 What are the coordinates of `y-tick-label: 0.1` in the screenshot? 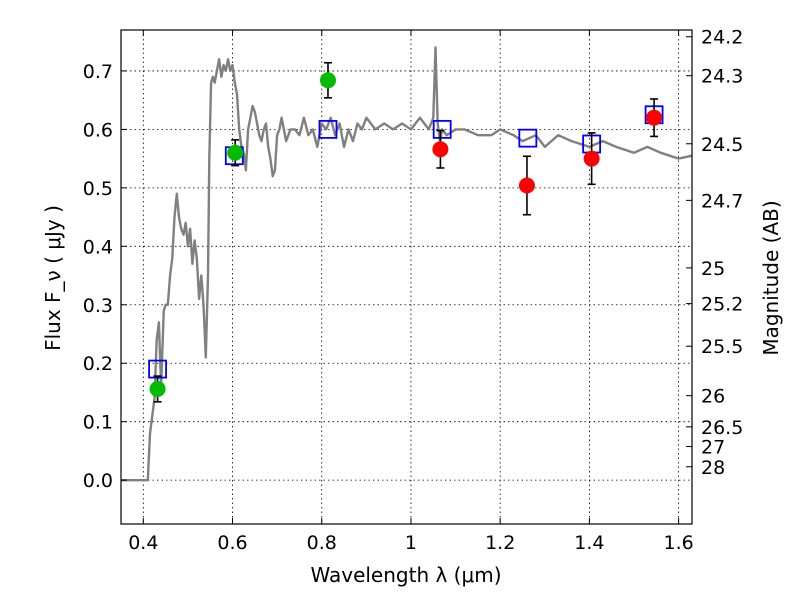 It's located at (98, 423).